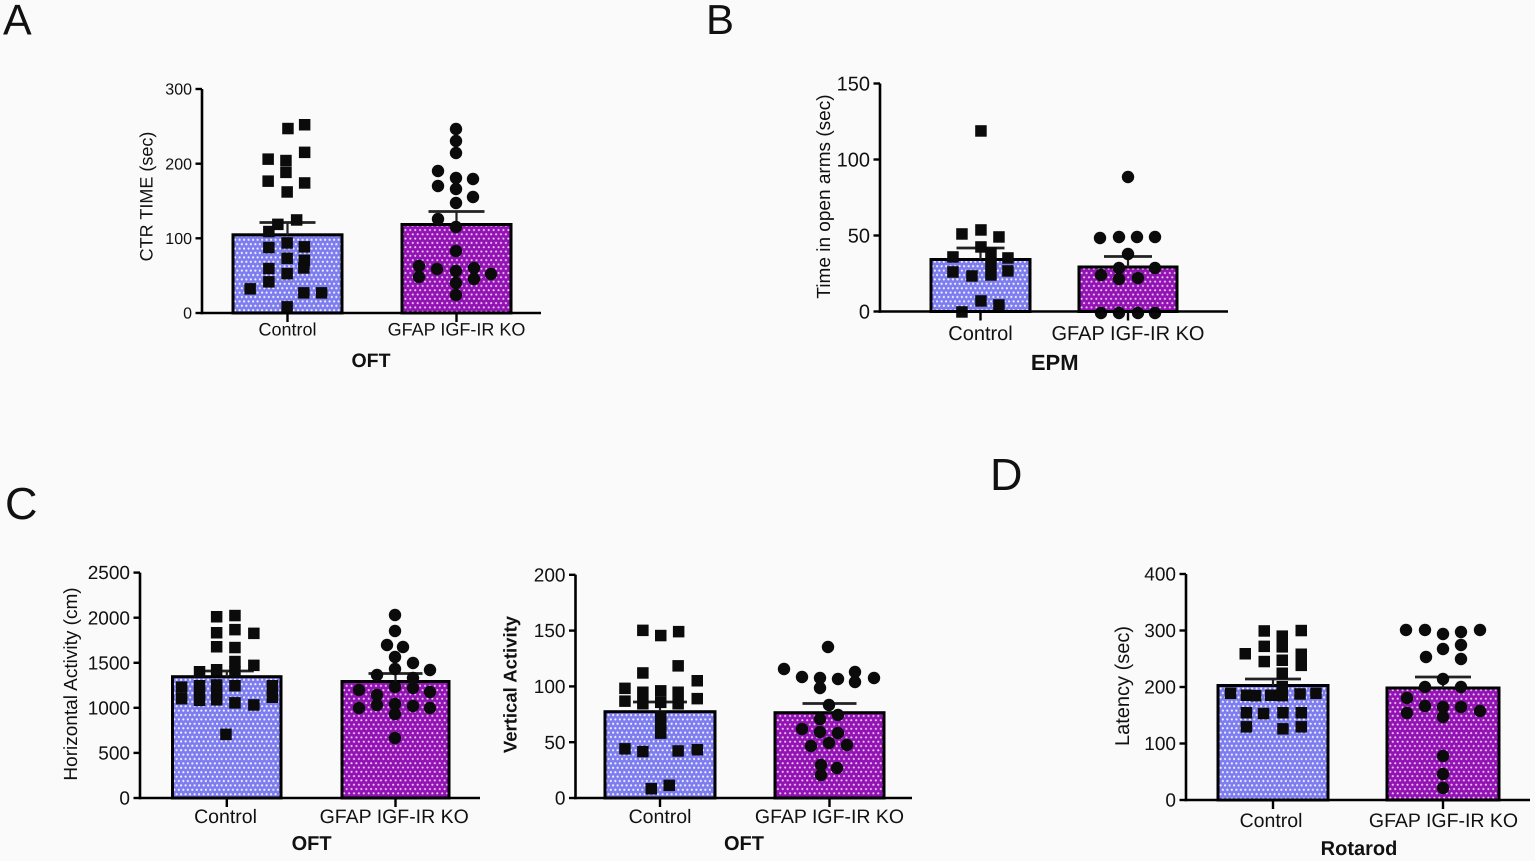 The width and height of the screenshot is (1535, 861). What do you see at coordinates (147, 197) in the screenshot?
I see `svg-text: CTR TIME (sec)` at bounding box center [147, 197].